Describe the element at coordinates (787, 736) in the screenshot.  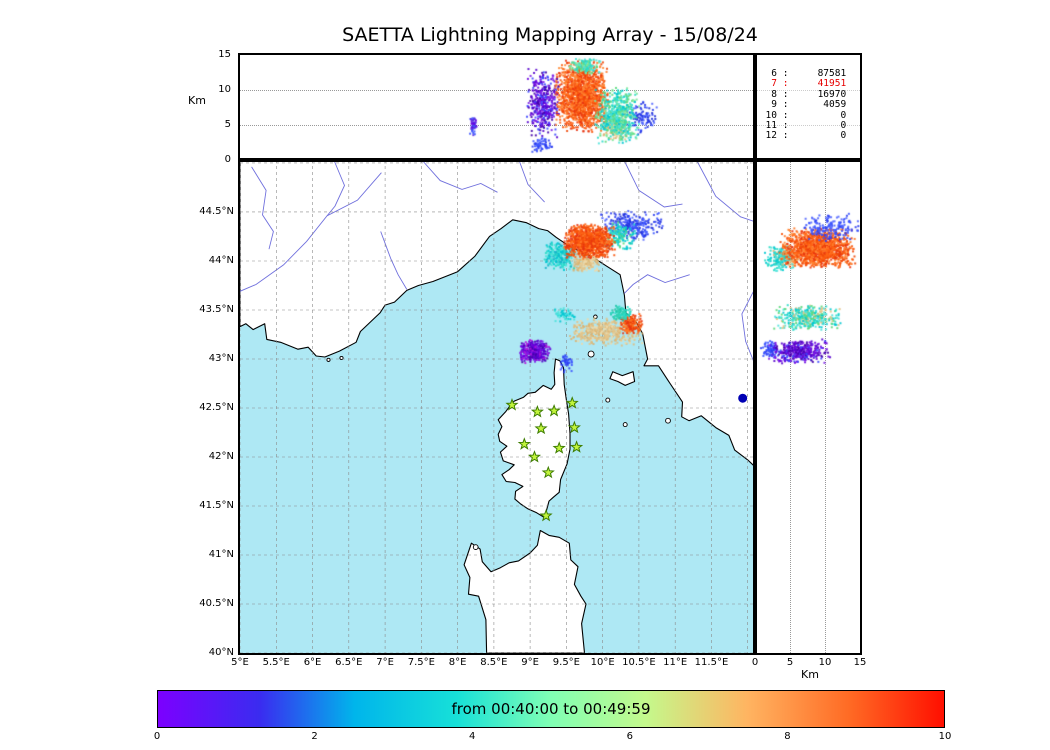
I see `colorbar-tick-label: 8` at that location.